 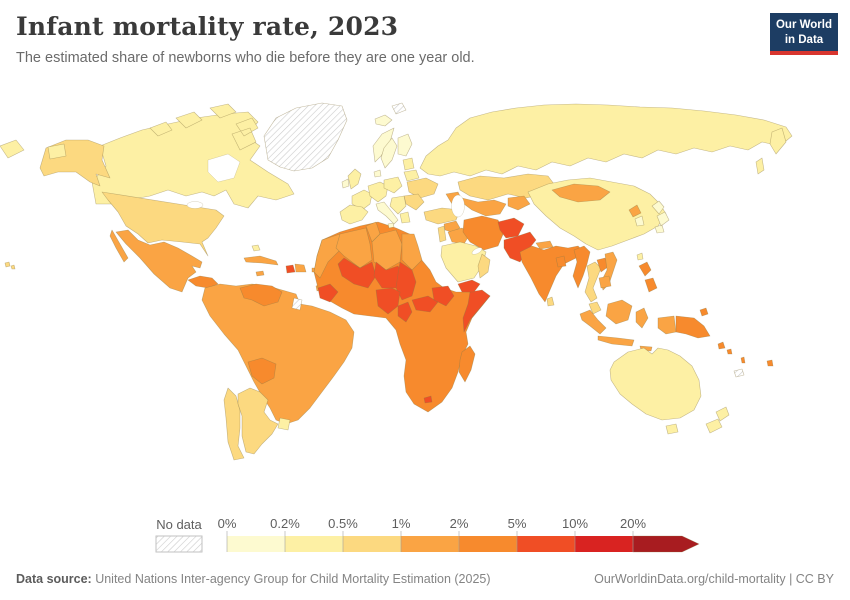 What do you see at coordinates (398, 205) in the screenshot?
I see `country-balkans` at bounding box center [398, 205].